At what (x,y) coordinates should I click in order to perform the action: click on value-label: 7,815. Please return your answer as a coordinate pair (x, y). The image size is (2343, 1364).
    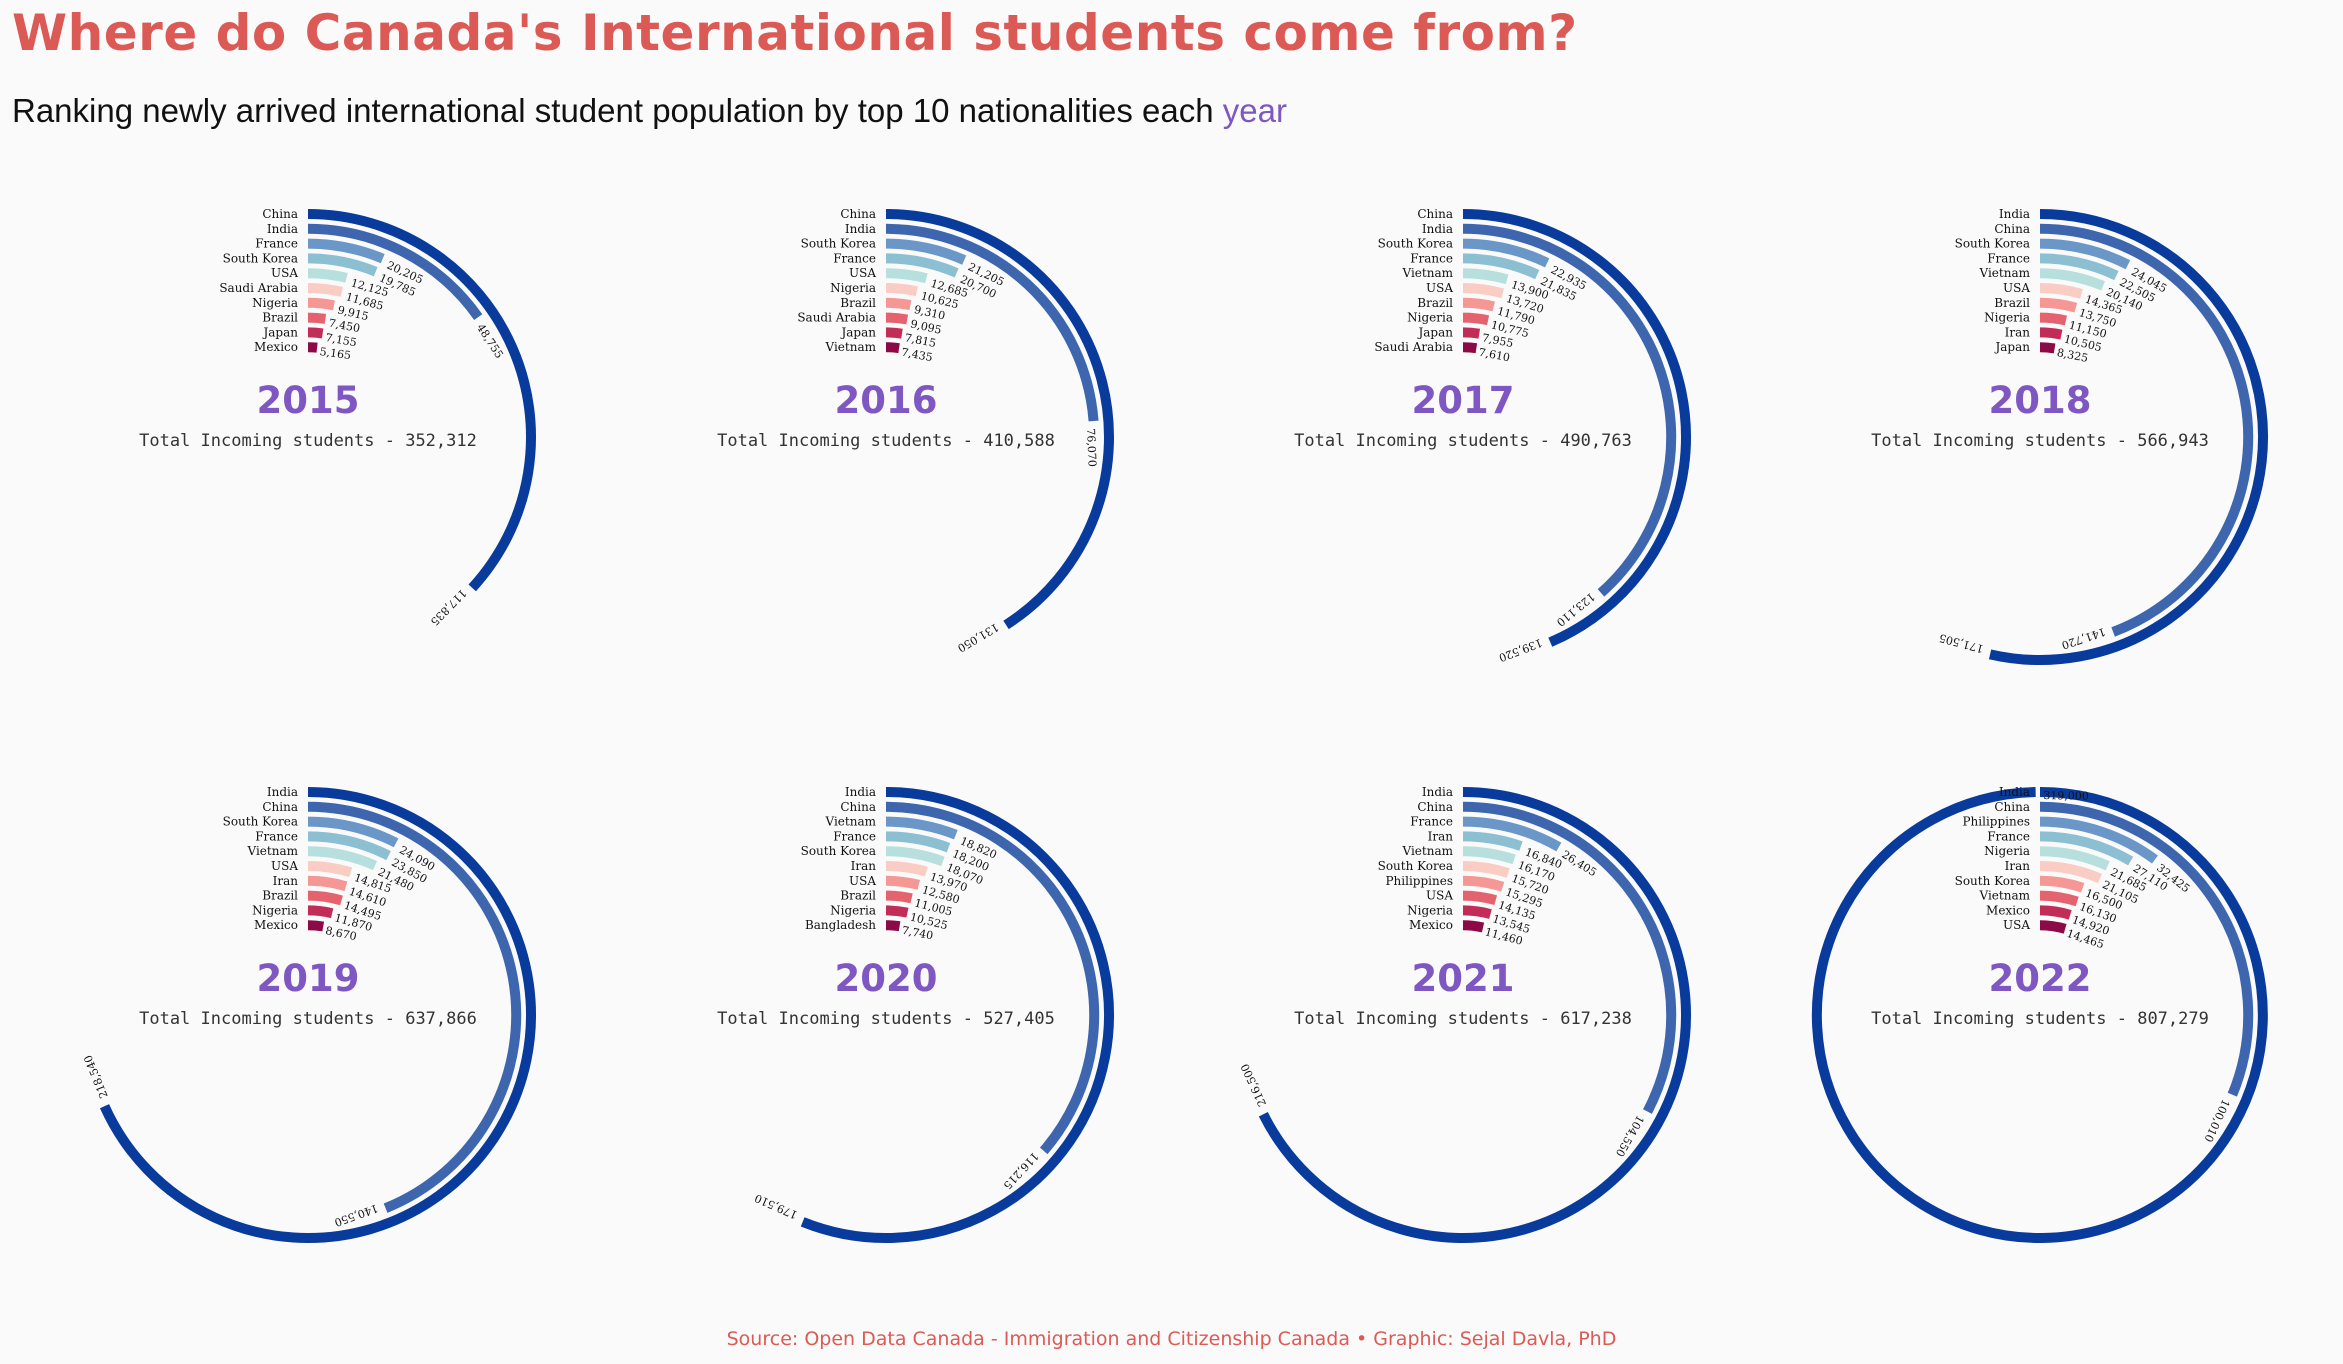
    Looking at the image, I should click on (920, 340).